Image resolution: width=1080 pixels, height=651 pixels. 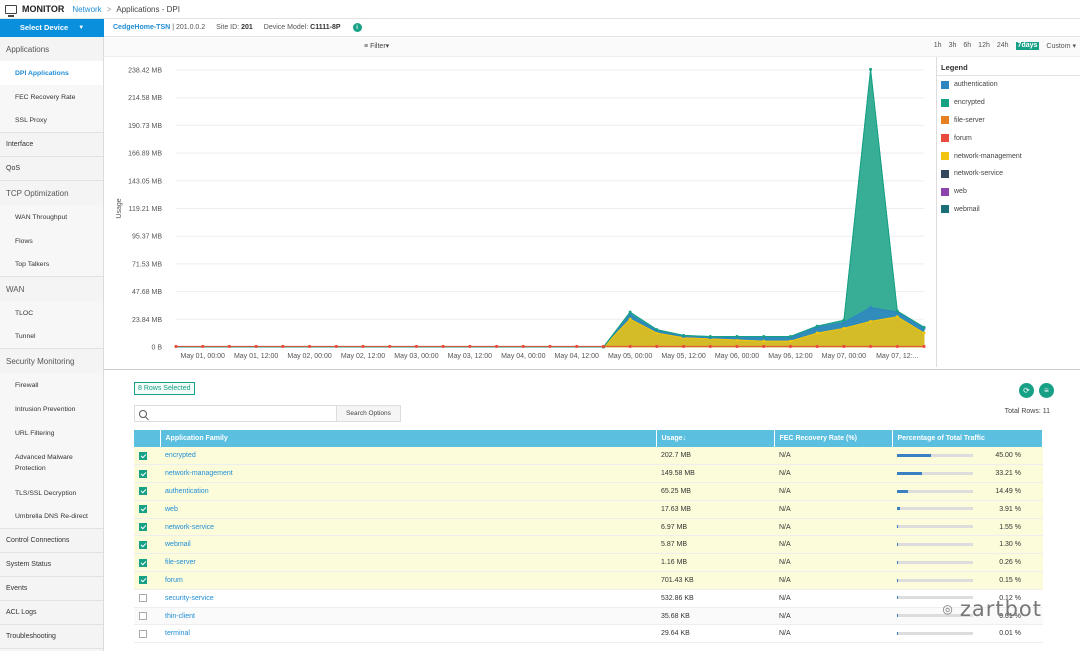 I want to click on legend-item-file-server: file-server, so click(x=1008, y=121).